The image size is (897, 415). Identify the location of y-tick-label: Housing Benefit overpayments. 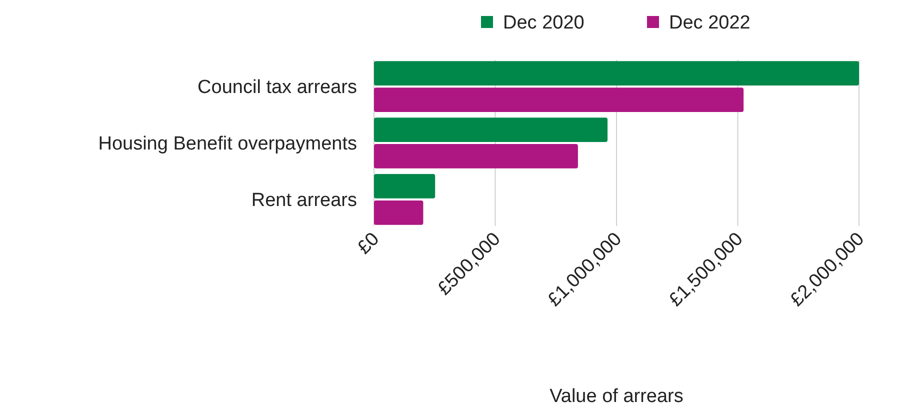
(227, 144).